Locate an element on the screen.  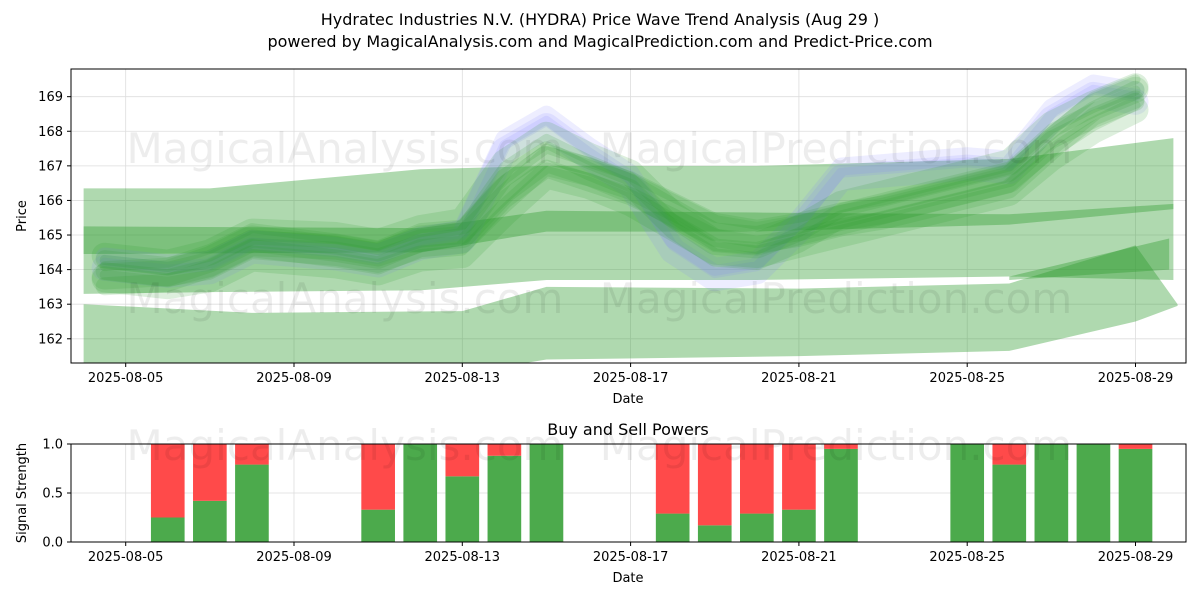
y-tick-label: 168 is located at coordinates (50, 132).